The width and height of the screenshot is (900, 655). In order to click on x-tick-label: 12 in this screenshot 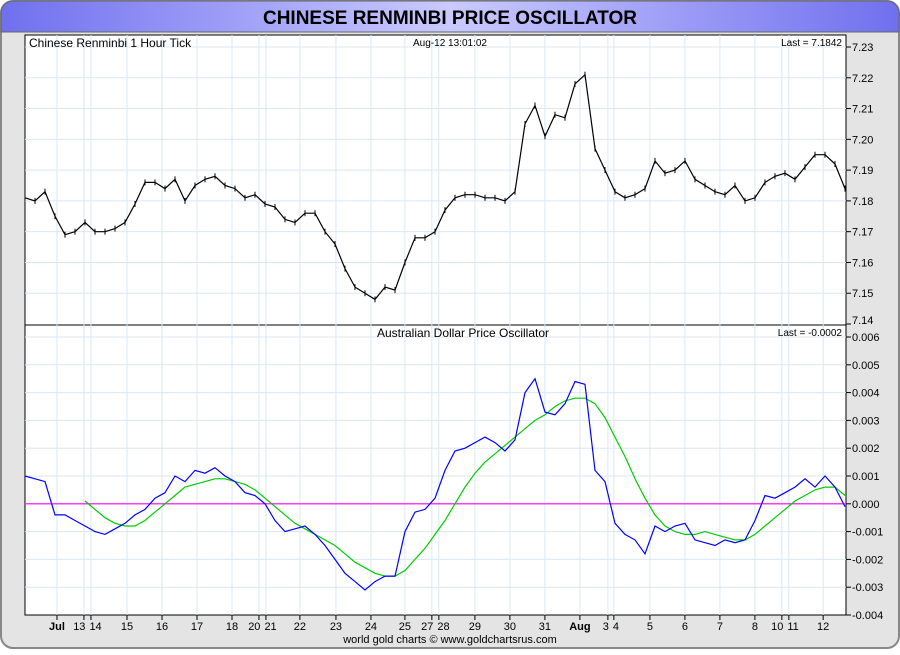, I will do `click(823, 627)`.